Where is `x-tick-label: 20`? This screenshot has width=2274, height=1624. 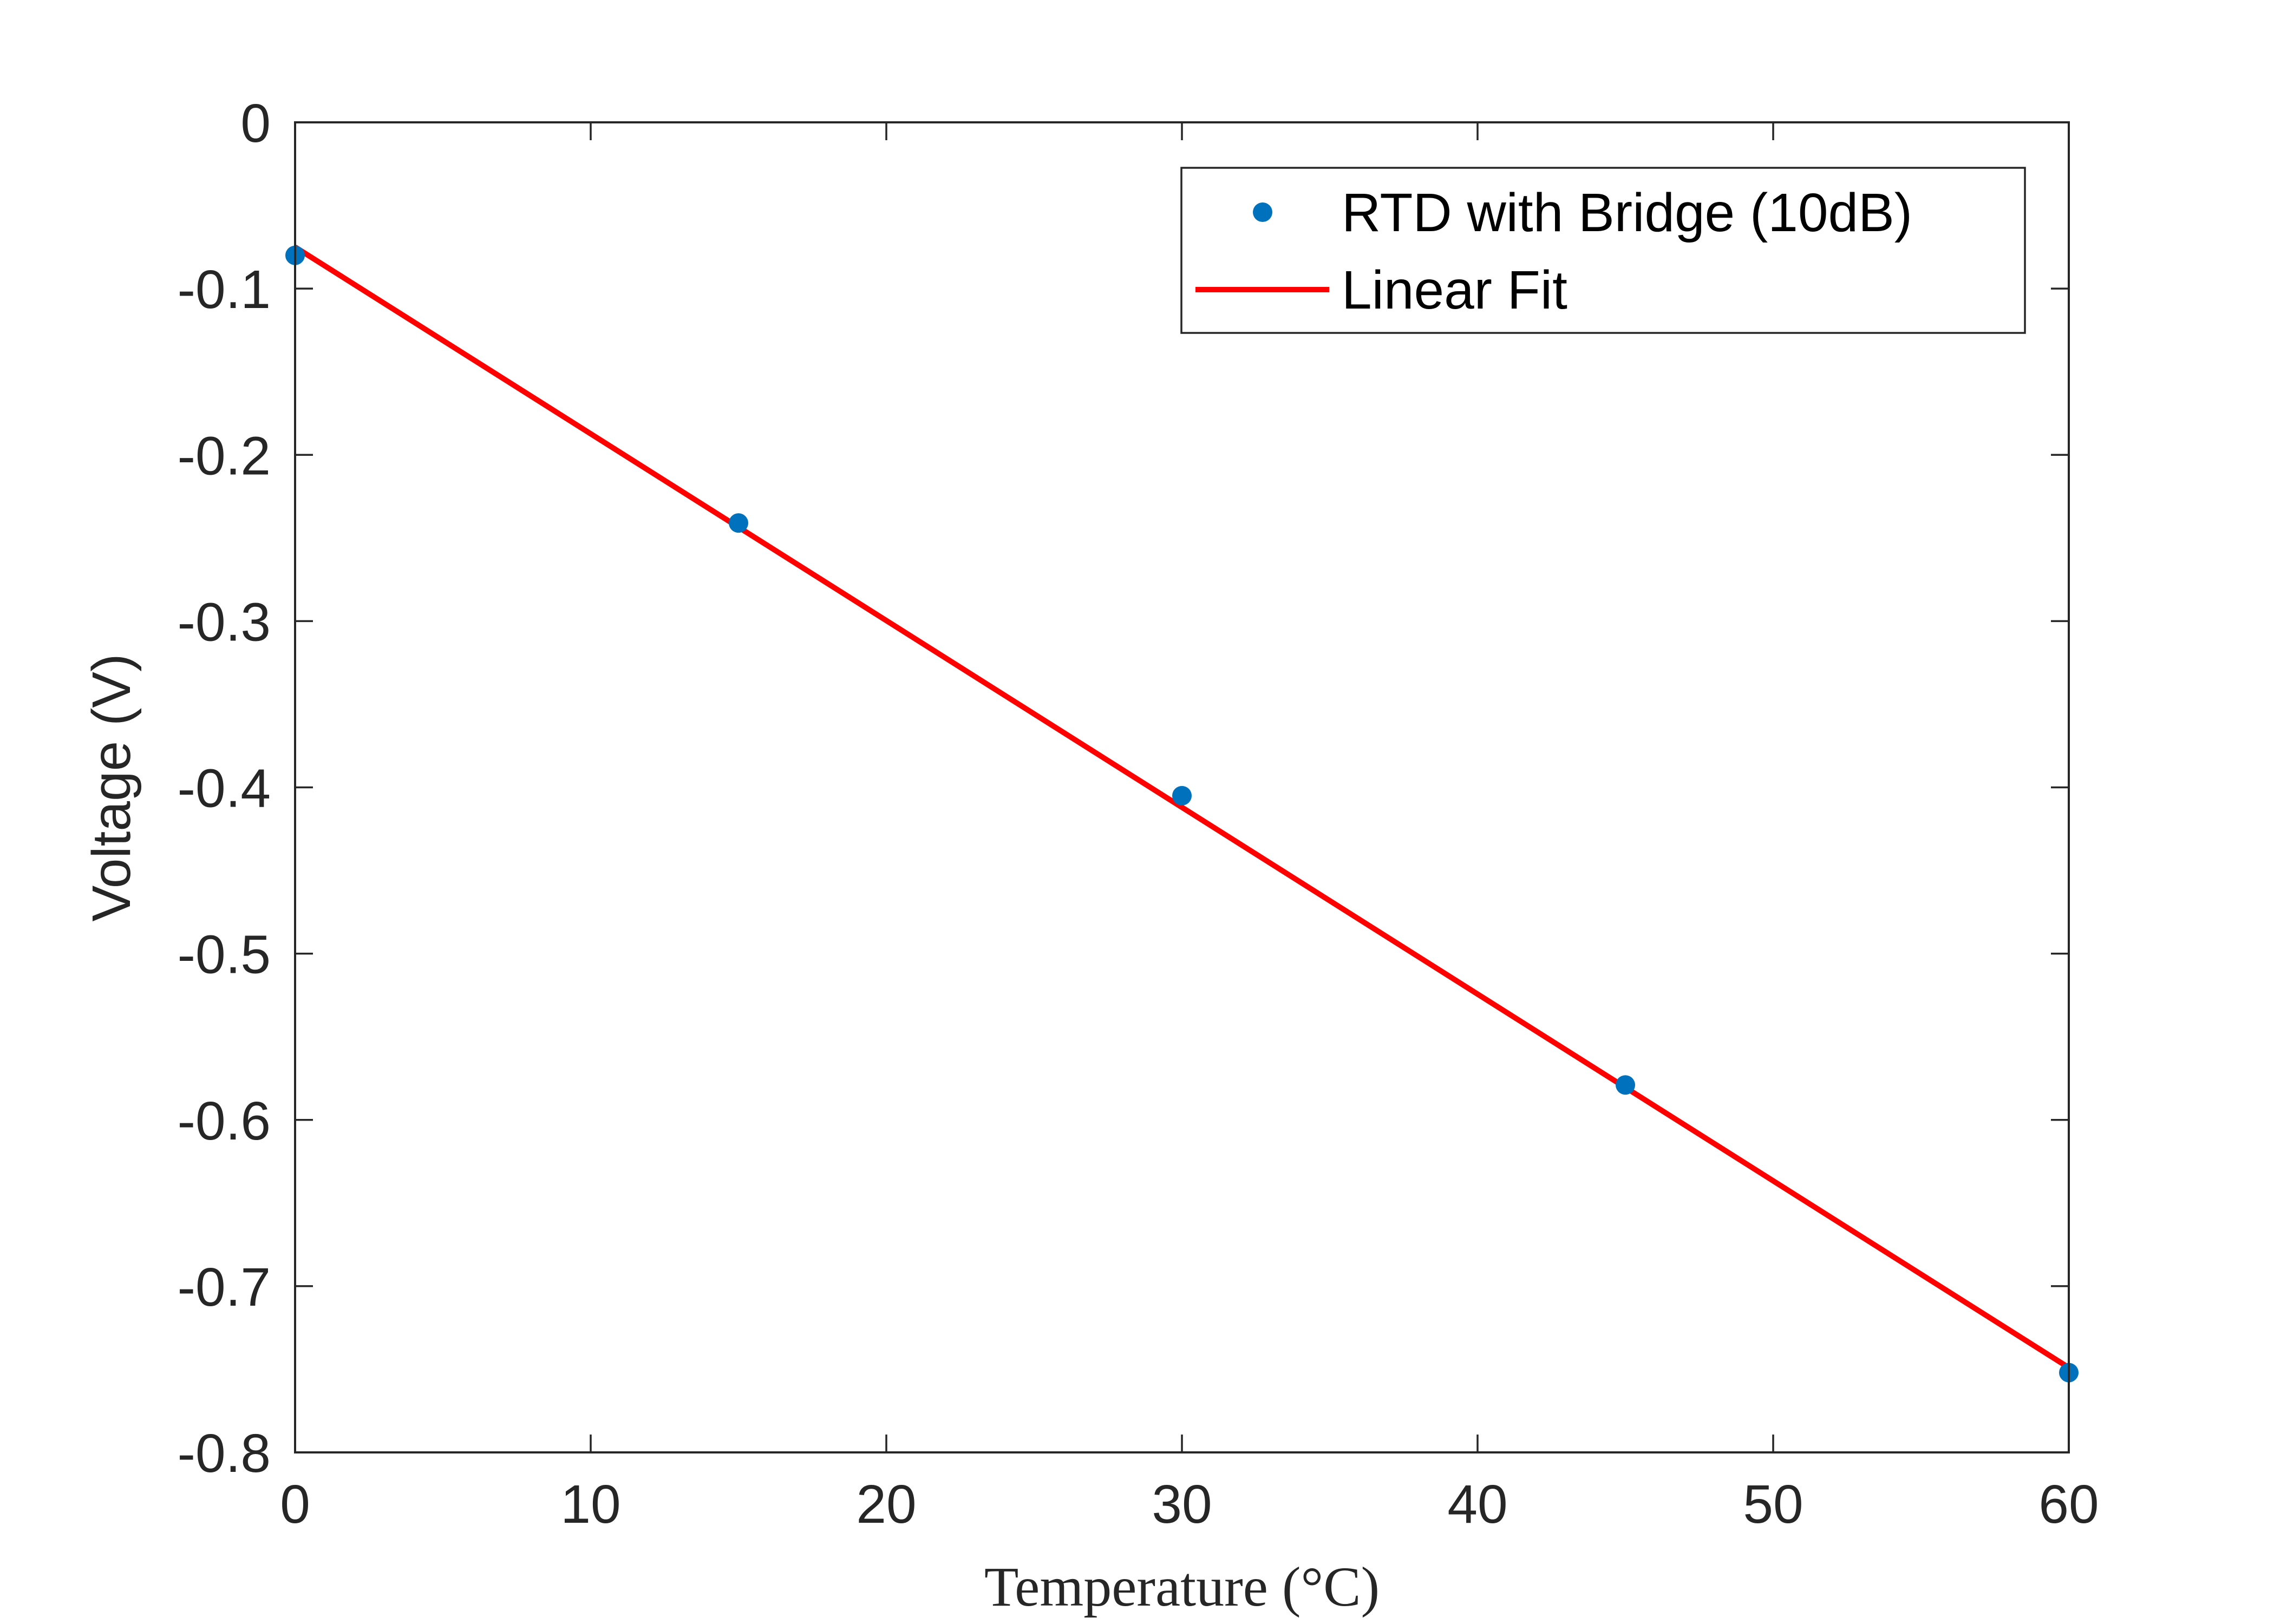
x-tick-label: 20 is located at coordinates (886, 1505).